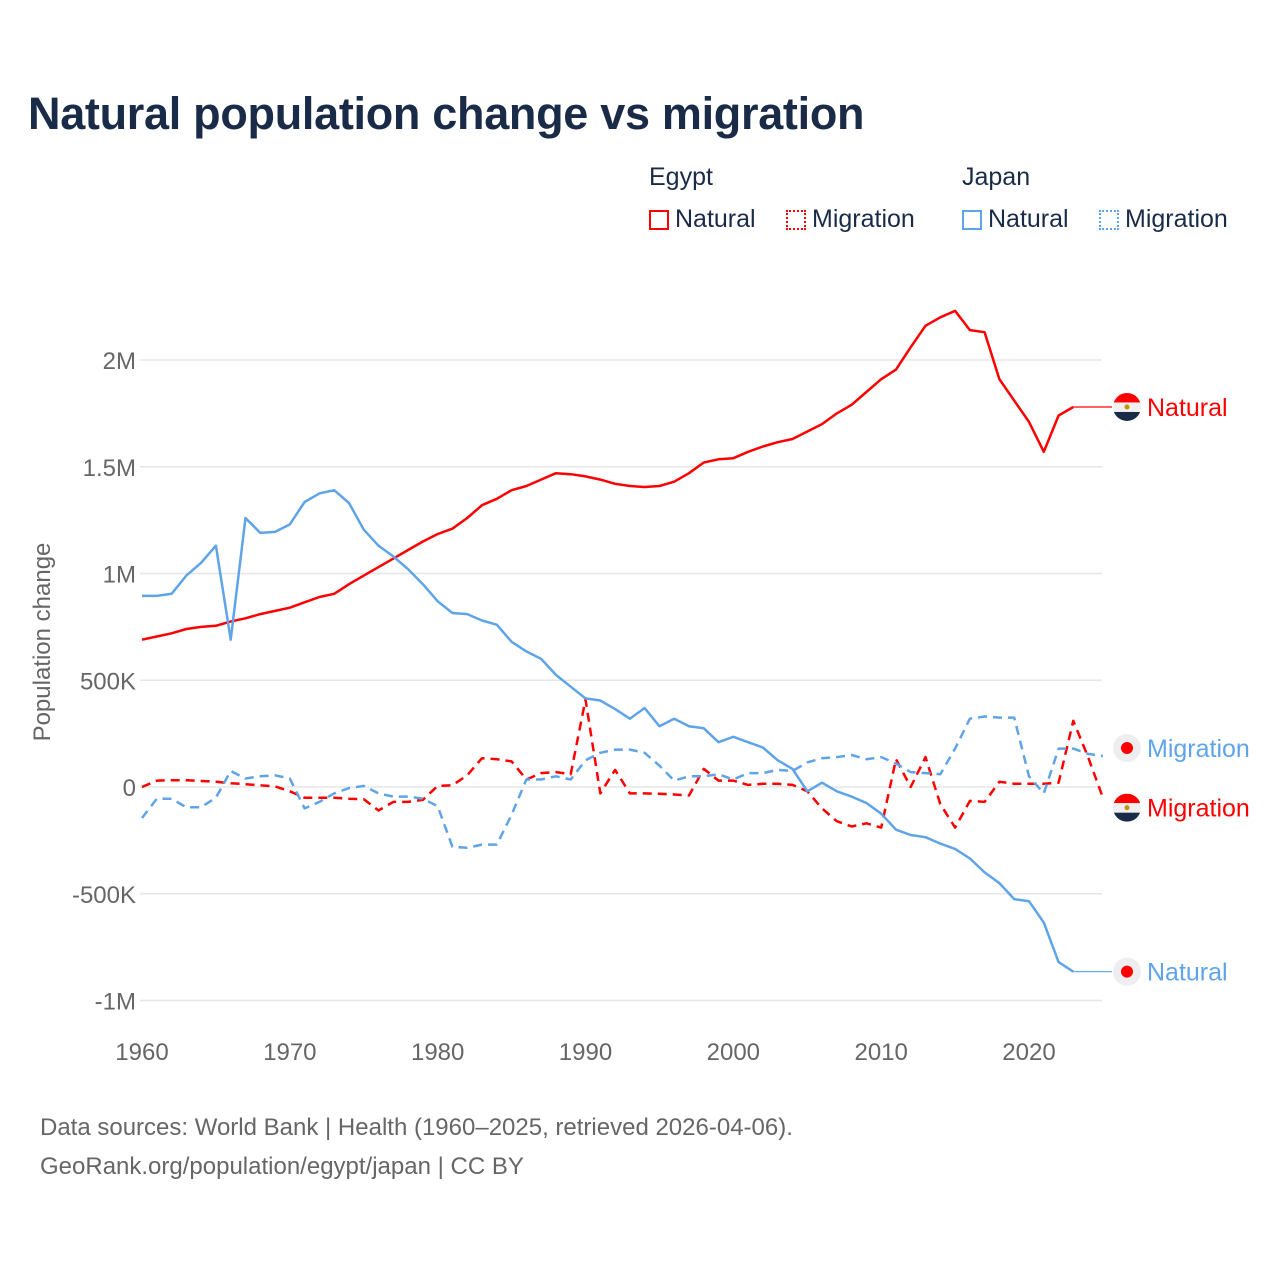 The image size is (1280, 1280). Describe the element at coordinates (115, 1002) in the screenshot. I see `y-tick-label: -1M` at that location.